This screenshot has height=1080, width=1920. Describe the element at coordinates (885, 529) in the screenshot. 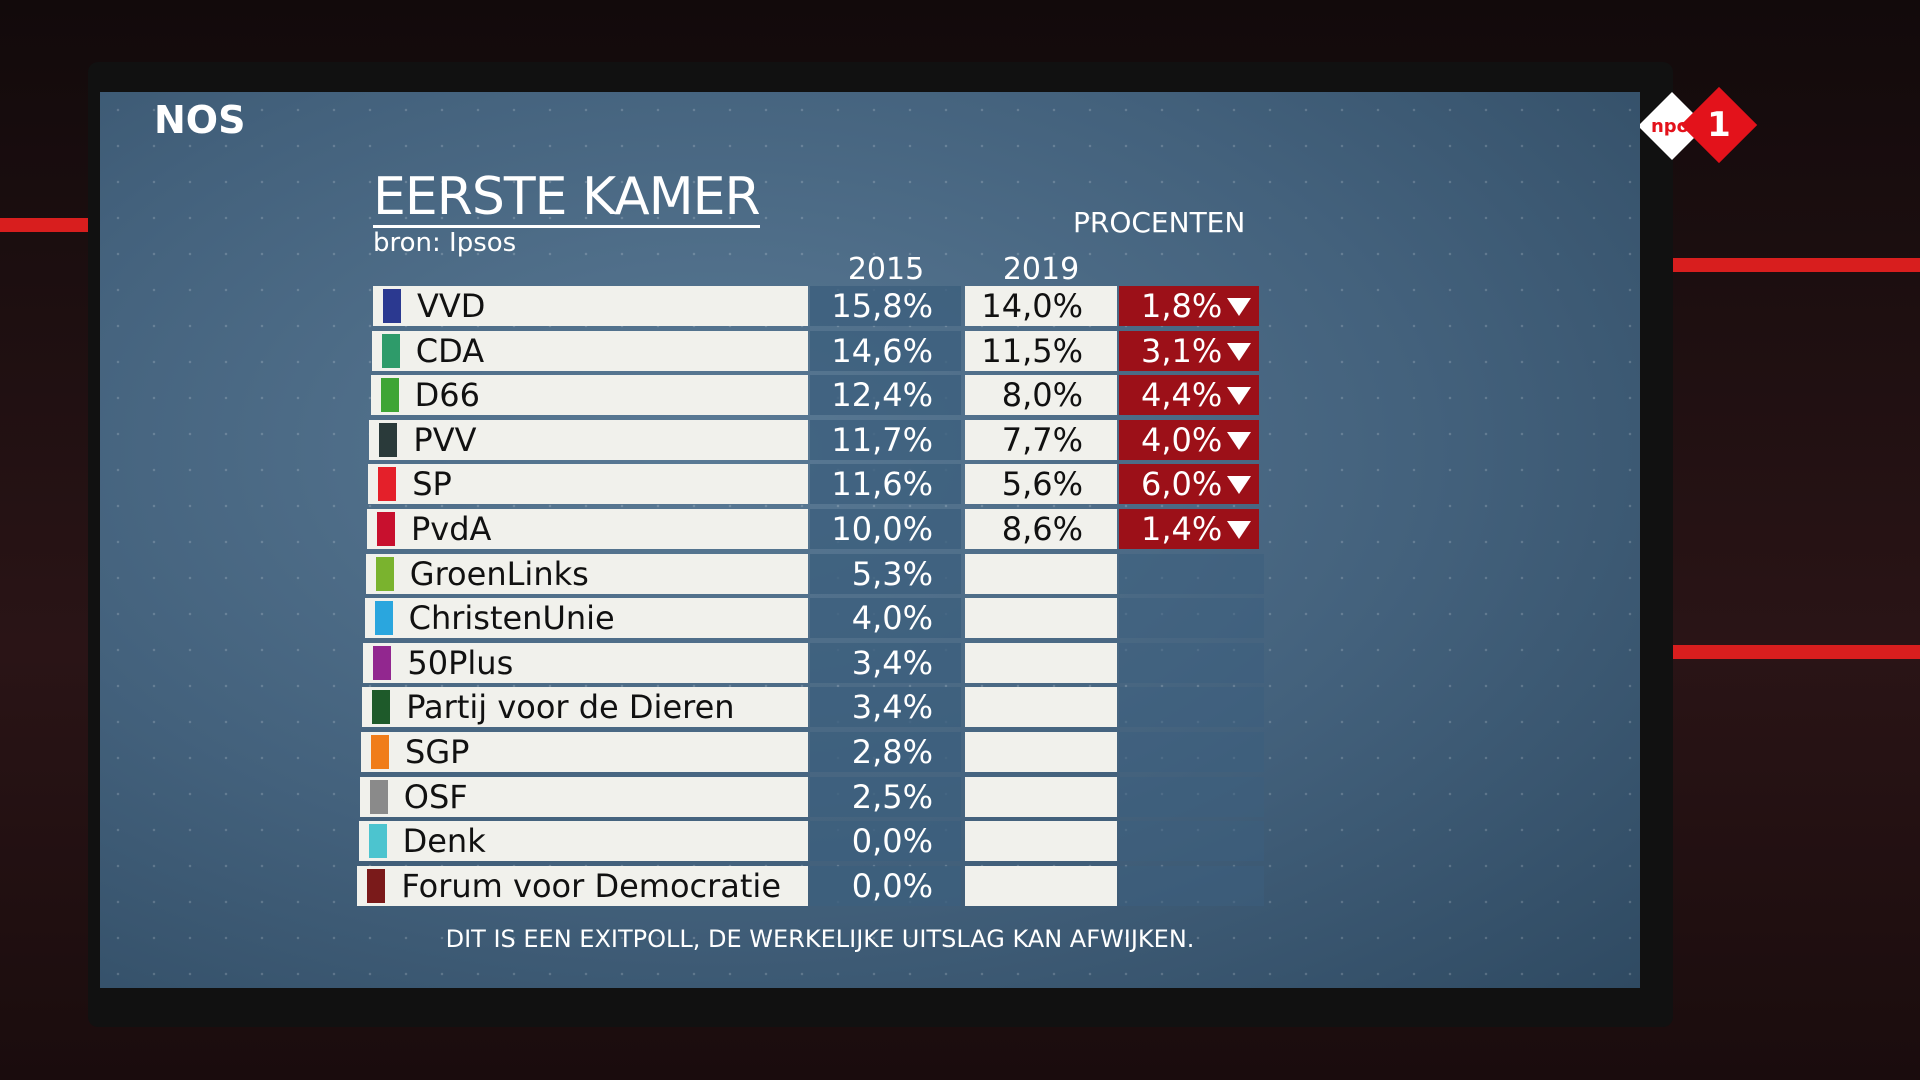

I see `value-2015: 10,0%` at that location.